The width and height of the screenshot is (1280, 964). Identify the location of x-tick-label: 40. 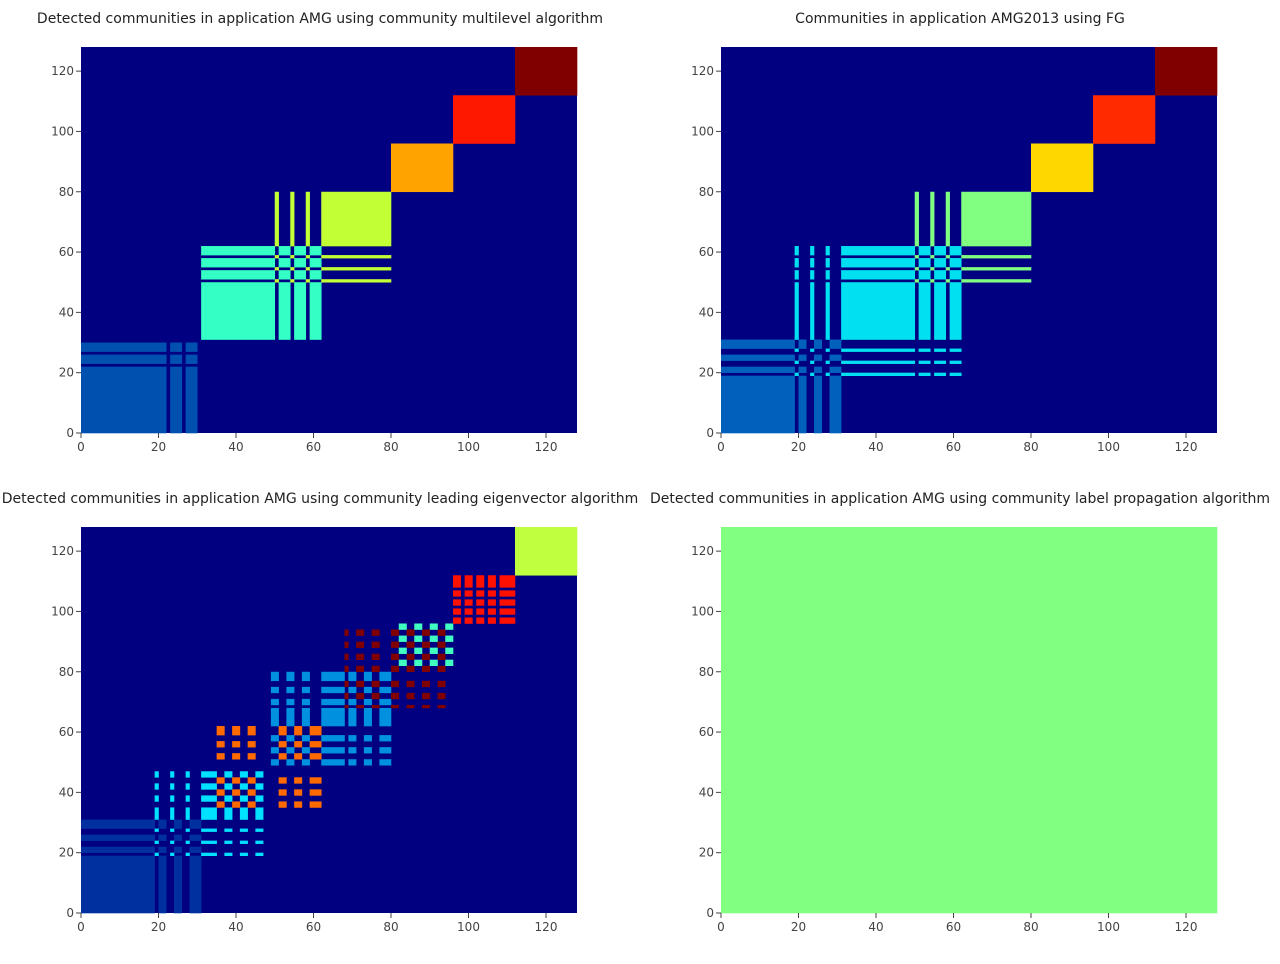
(875, 447).